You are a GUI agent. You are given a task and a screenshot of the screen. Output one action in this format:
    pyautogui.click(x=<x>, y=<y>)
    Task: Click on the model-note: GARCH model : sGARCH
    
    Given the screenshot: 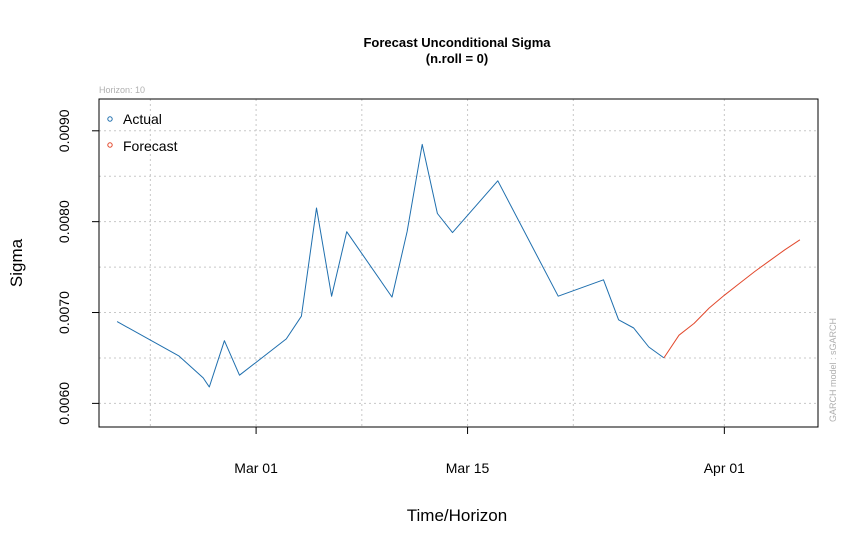 What is the action you would take?
    pyautogui.click(x=833, y=370)
    